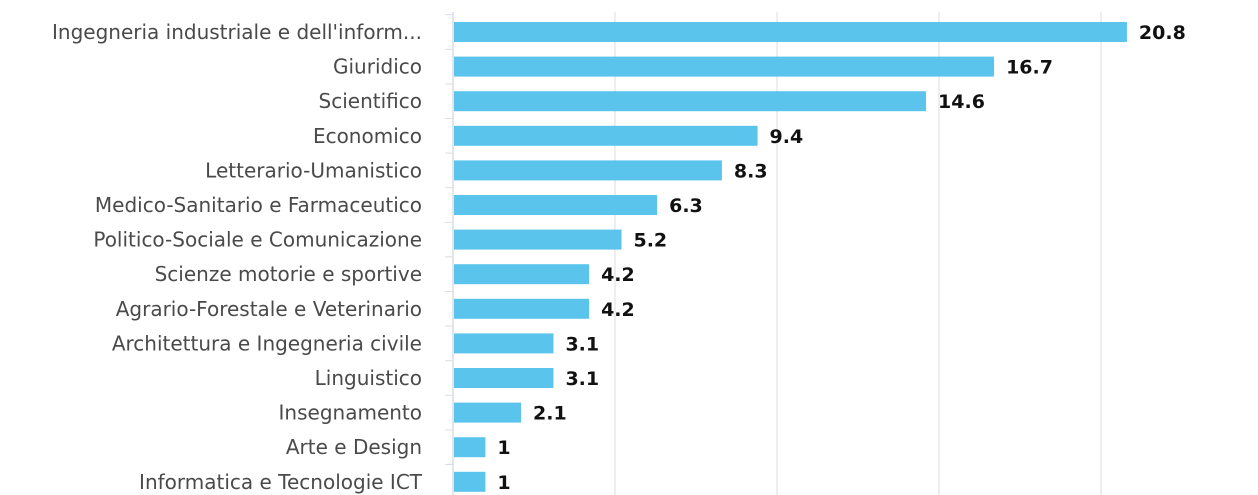 This screenshot has width=1258, height=495. Describe the element at coordinates (368, 378) in the screenshot. I see `category-label: Linguistico` at that location.